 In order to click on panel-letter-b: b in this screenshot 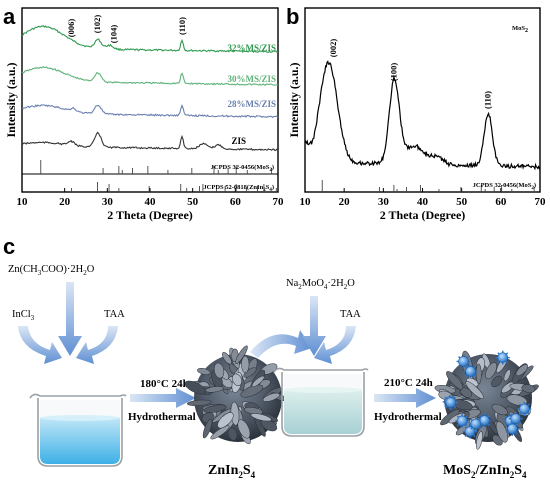, I will do `click(292, 16)`.